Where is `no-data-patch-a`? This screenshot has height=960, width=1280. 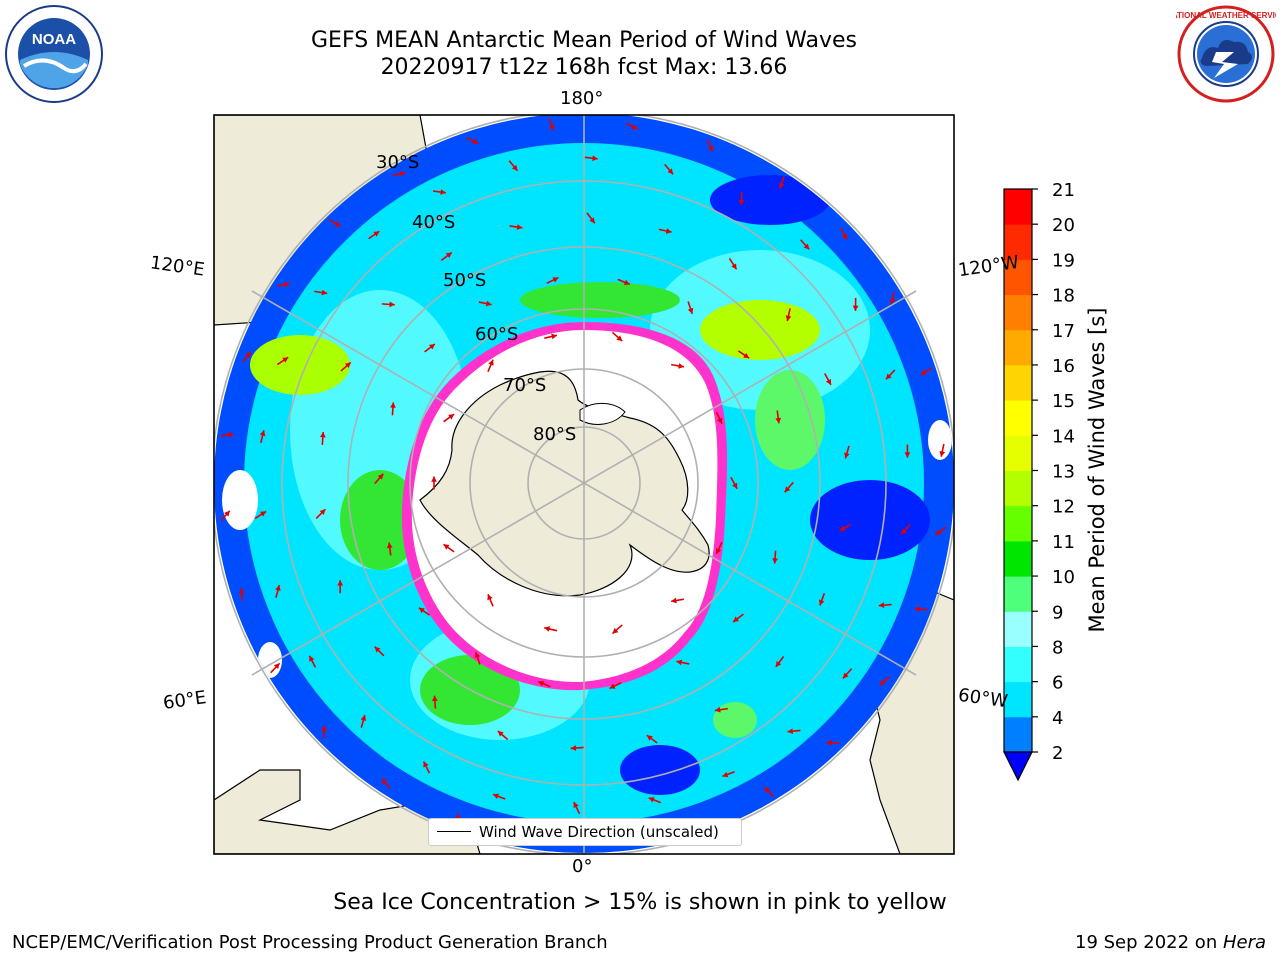 no-data-patch-a is located at coordinates (240, 500).